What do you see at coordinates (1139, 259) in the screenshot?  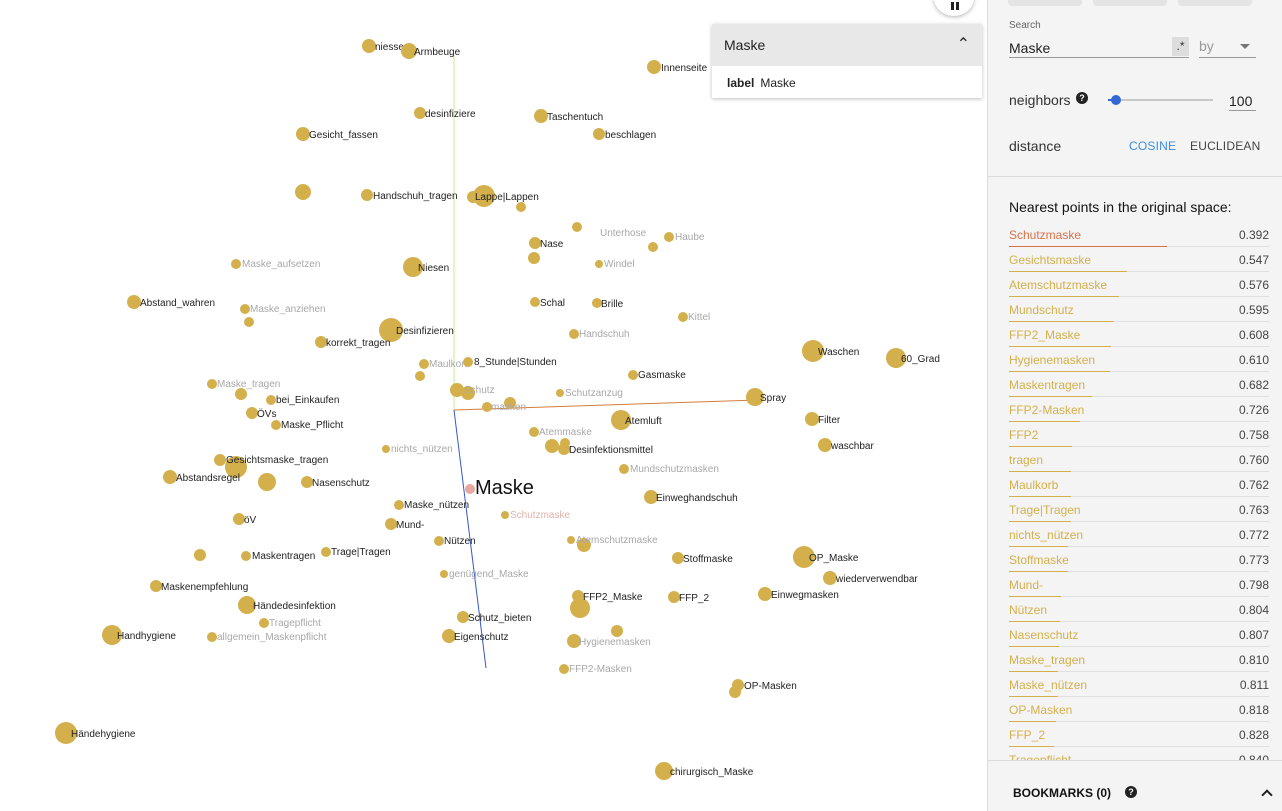 I see `nearest-point-row: Gesichtsmaske 0.547` at bounding box center [1139, 259].